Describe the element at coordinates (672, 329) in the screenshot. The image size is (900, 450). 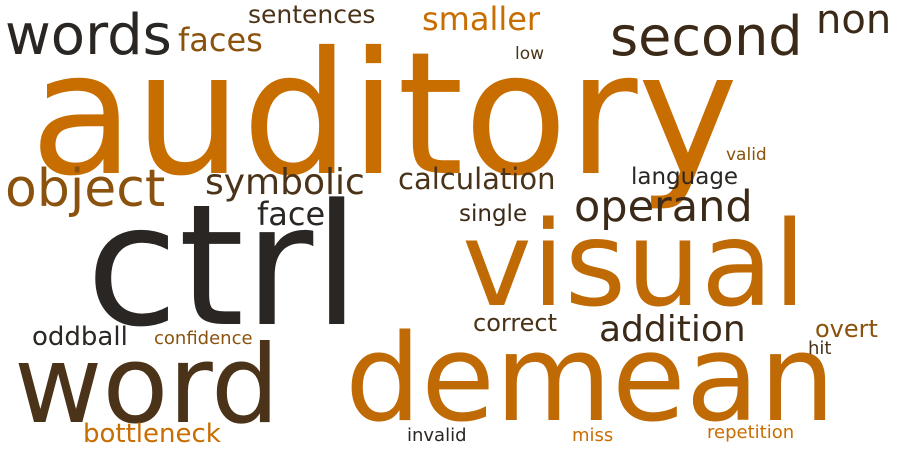
I see `word-addition: addition` at that location.